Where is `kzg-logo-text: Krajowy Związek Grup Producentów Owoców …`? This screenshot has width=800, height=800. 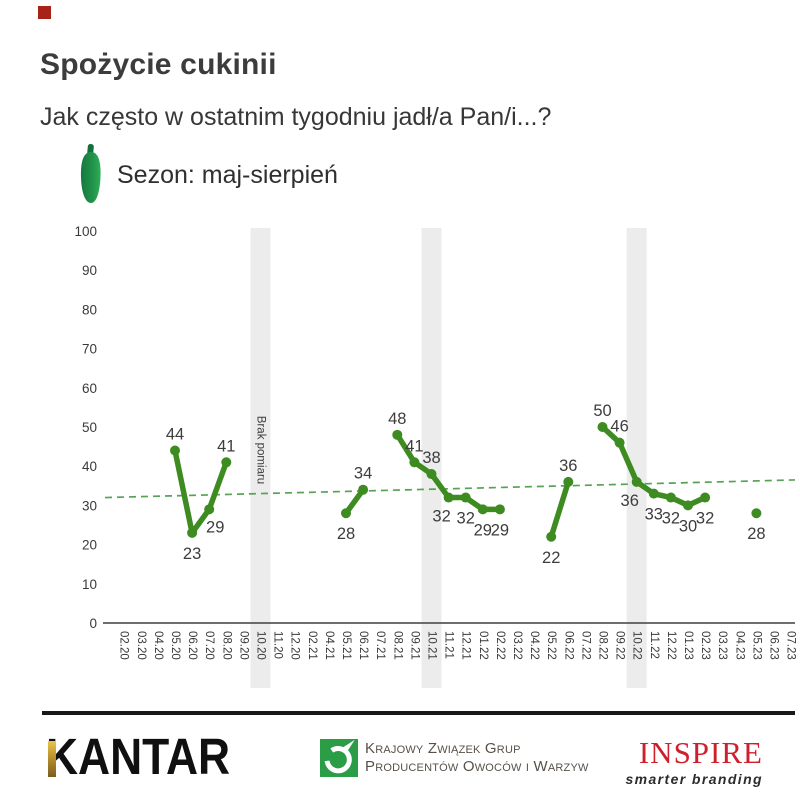 kzg-logo-text: Krajowy Związek Grup Producentów Owoców … is located at coordinates (477, 758).